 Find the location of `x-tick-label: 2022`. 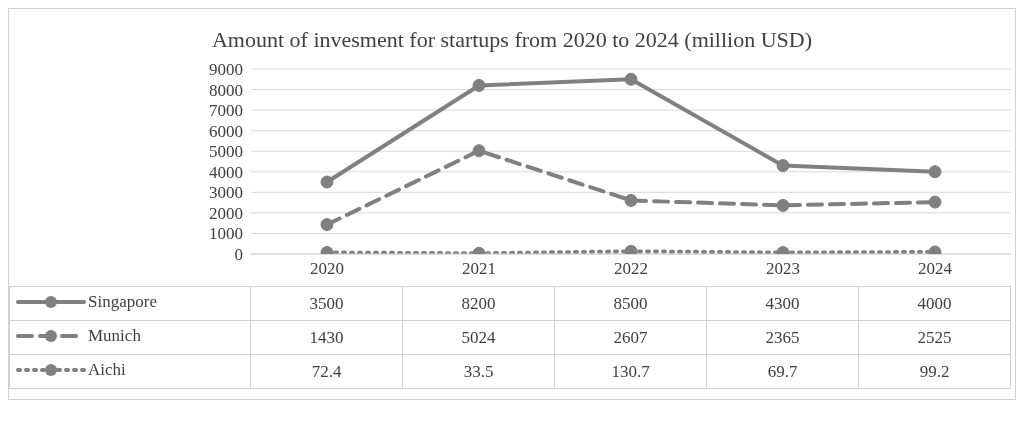

x-tick-label: 2022 is located at coordinates (631, 269).